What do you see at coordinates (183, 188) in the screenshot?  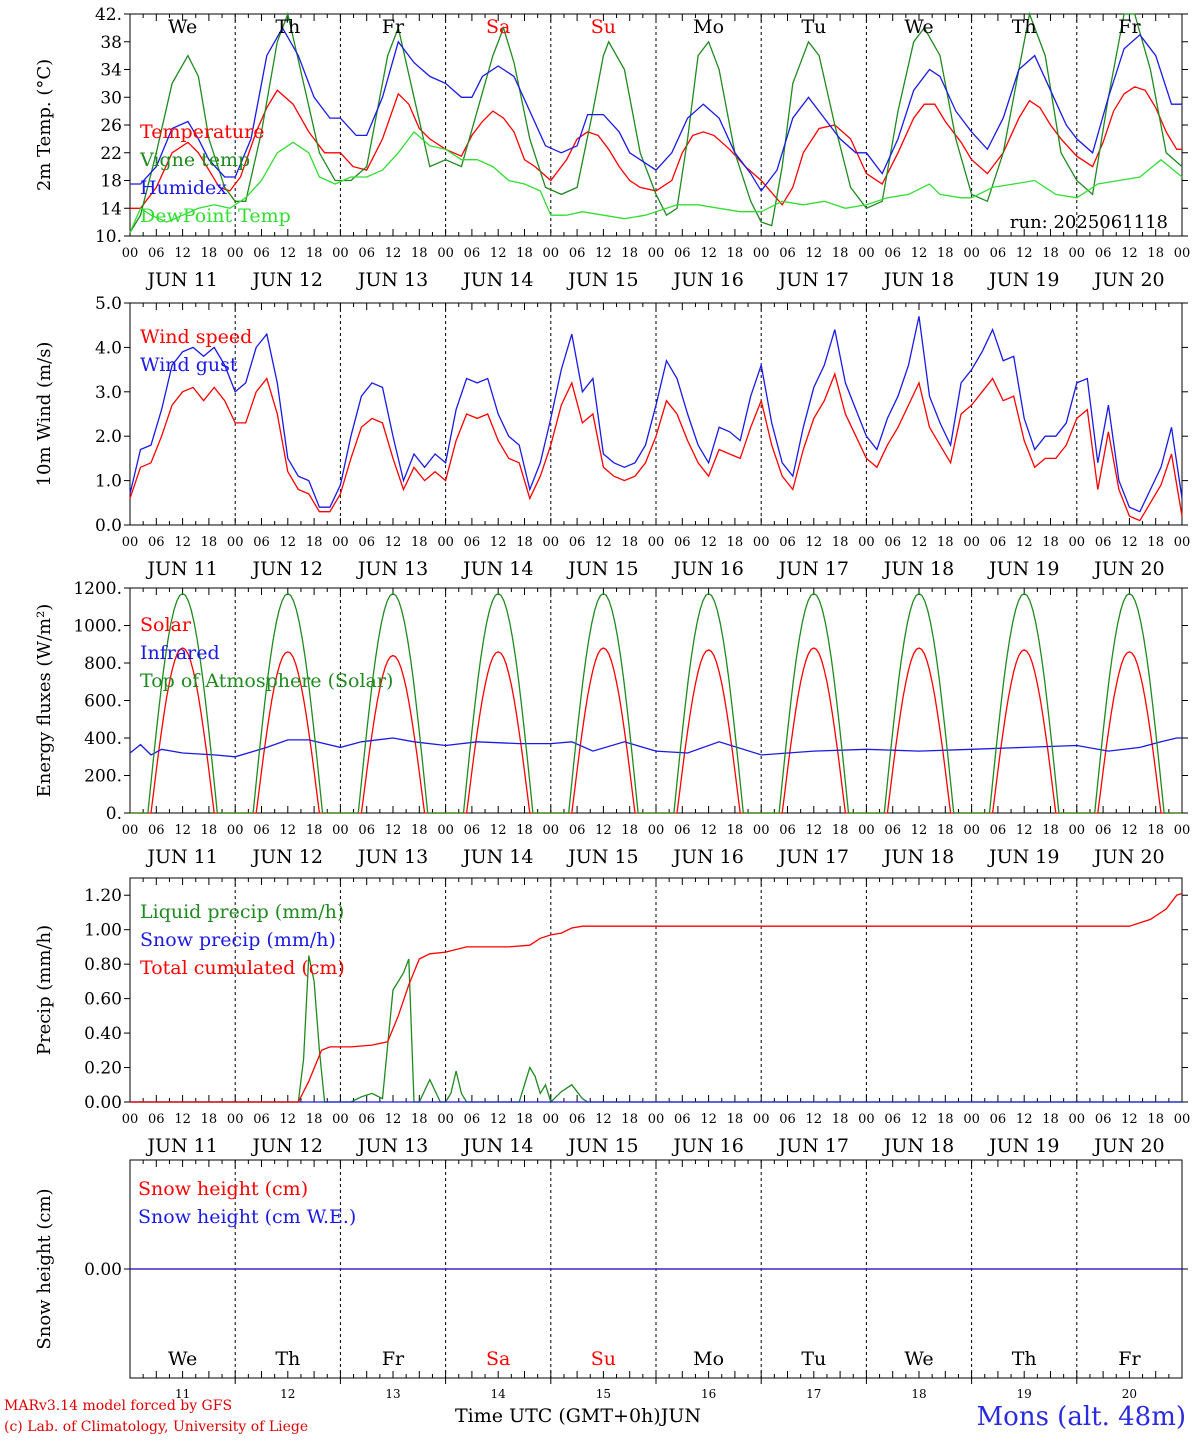 I see `legend-entry: Humidex` at bounding box center [183, 188].